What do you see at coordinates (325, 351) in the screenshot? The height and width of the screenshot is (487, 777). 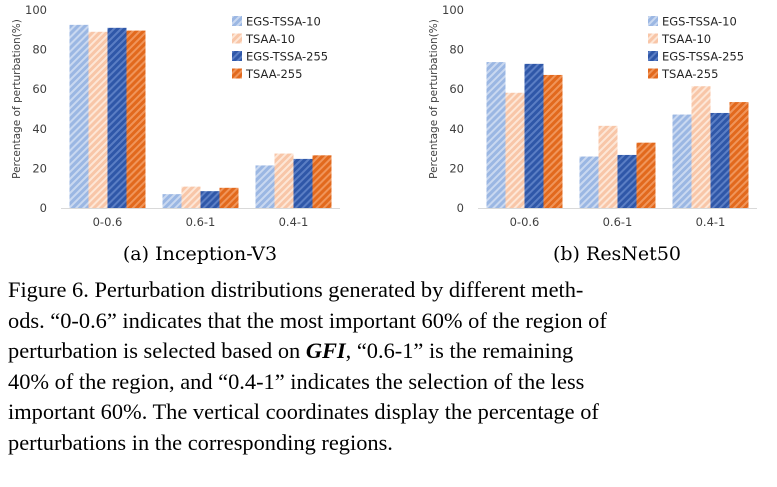 I see `caption-gfi-term: GFI` at bounding box center [325, 351].